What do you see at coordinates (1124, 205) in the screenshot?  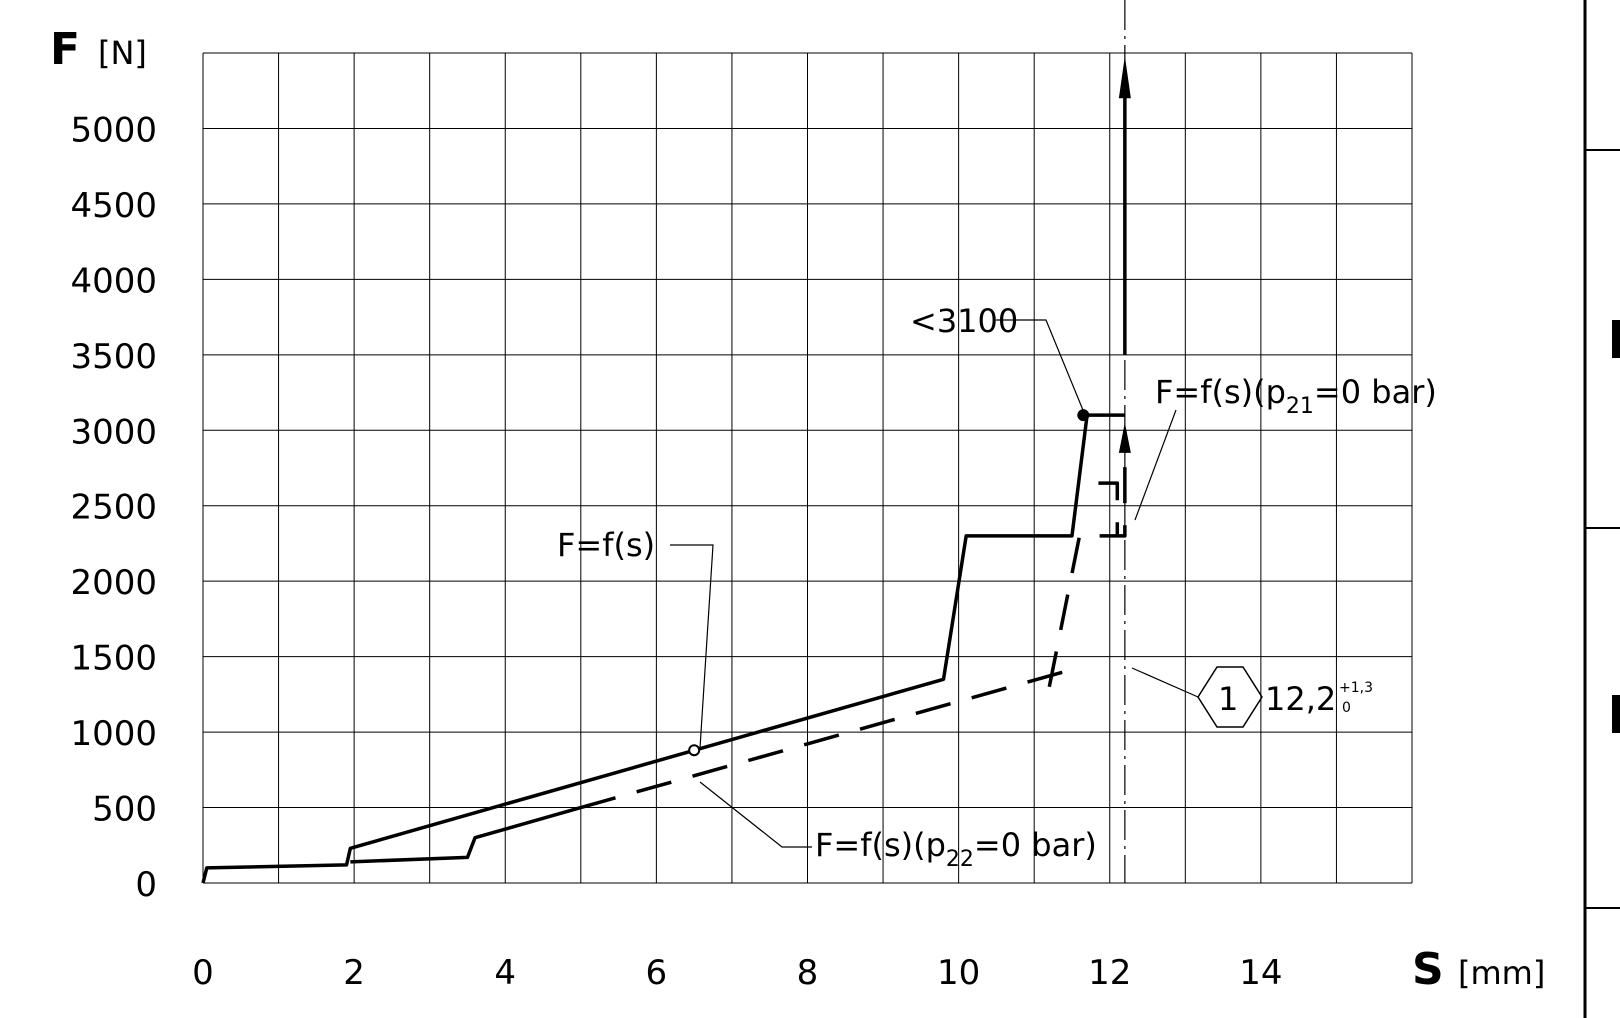 I see `upper-arrow` at bounding box center [1124, 205].